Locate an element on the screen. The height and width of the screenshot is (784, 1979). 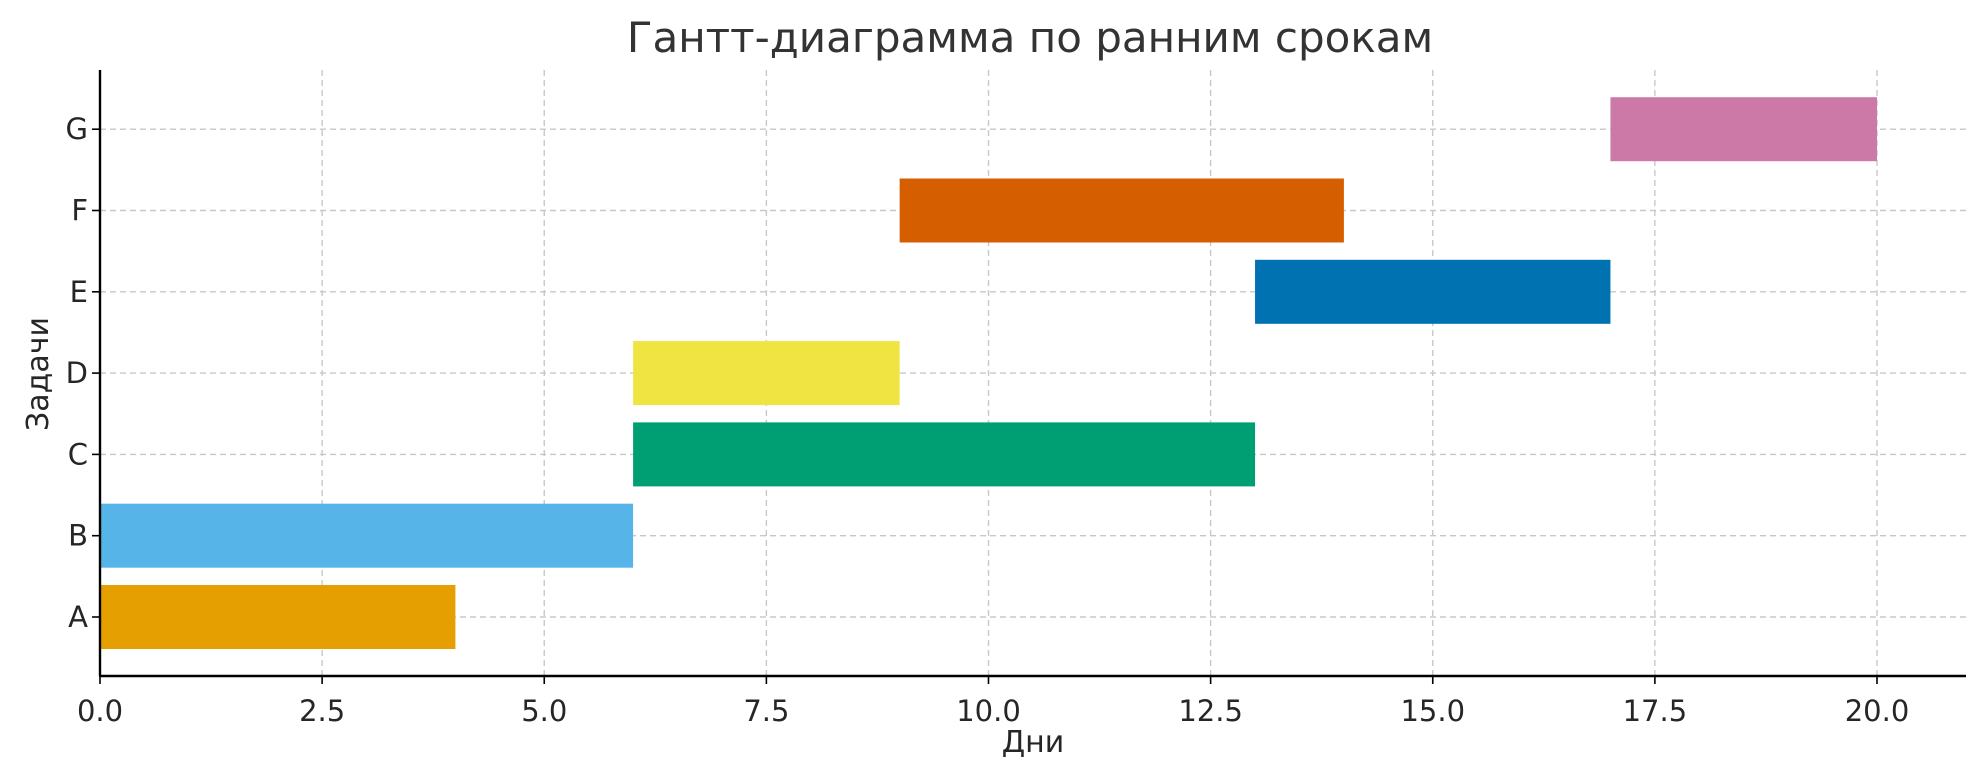
y-ticks: A B C D E F G is located at coordinates (83, 373).